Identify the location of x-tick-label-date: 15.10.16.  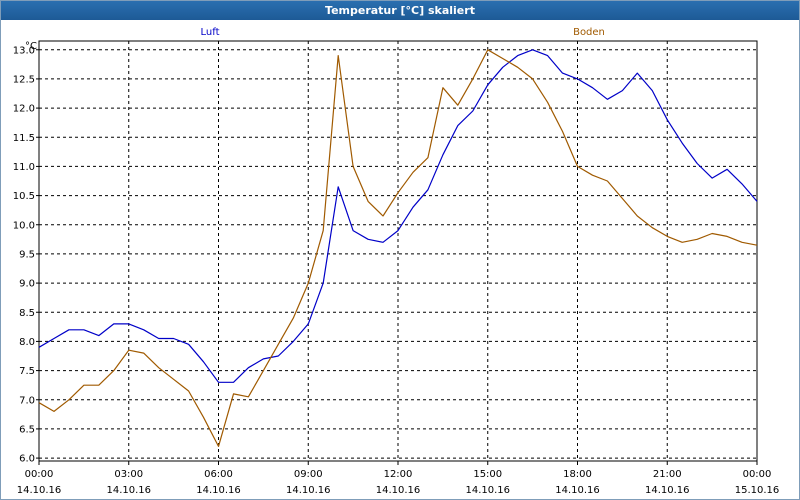
(757, 490).